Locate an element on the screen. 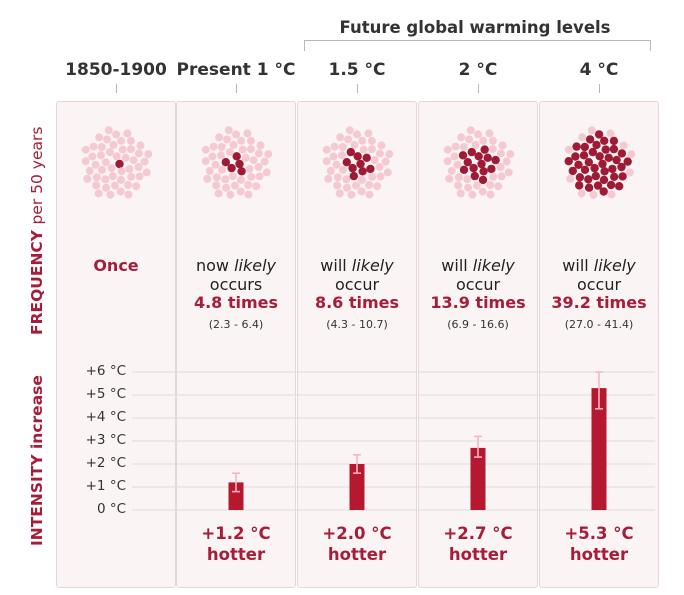  frequency-phrase-line: now likely is located at coordinates (236, 265).